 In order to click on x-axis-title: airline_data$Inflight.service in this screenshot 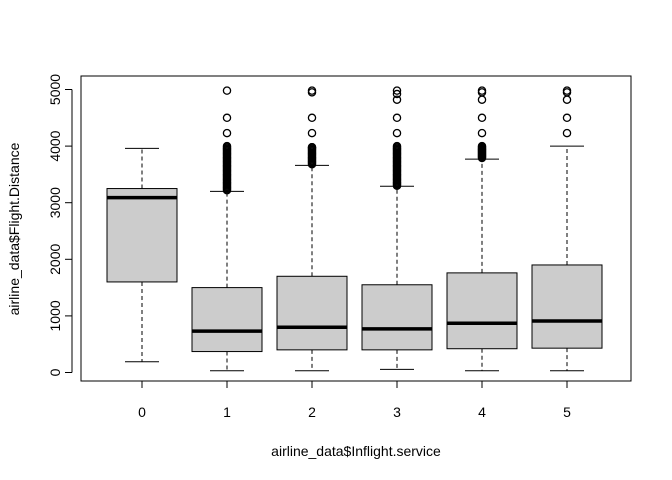, I will do `click(356, 451)`.